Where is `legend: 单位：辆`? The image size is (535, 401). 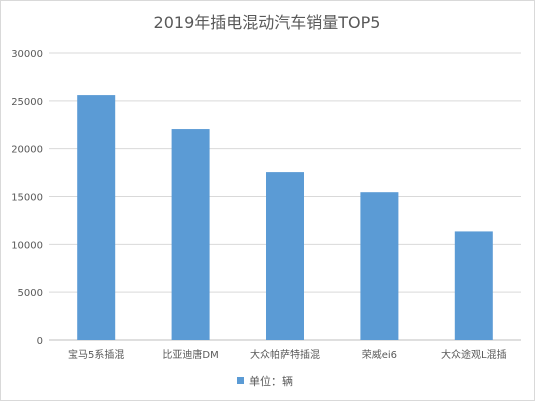 legend: 单位：辆 is located at coordinates (265, 381).